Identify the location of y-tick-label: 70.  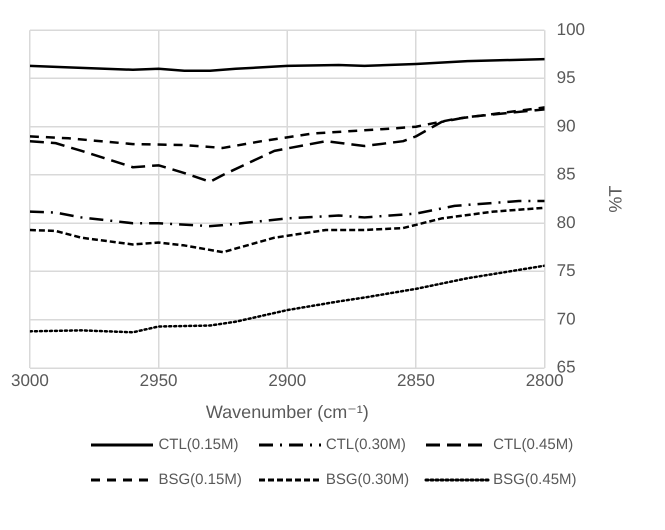
(566, 318).